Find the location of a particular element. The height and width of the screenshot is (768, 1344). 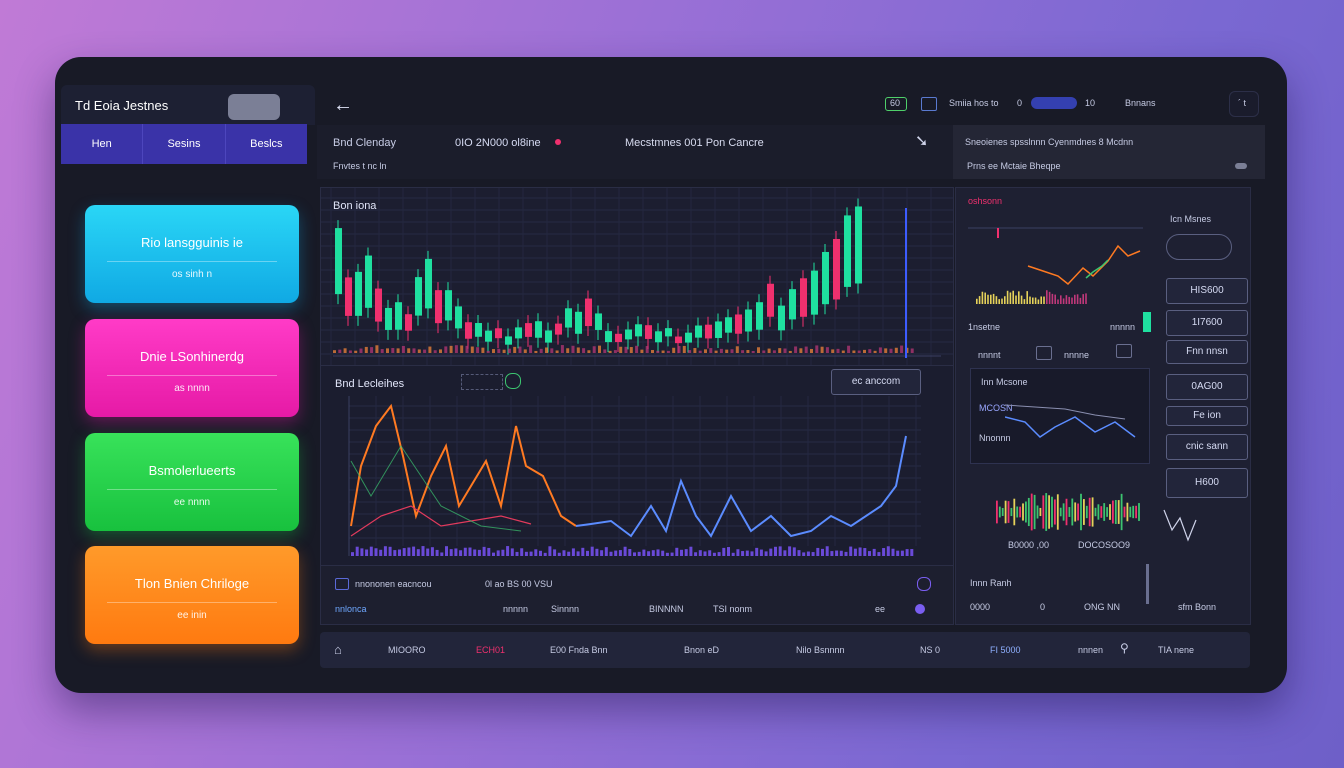

home-icon: ⌂ is located at coordinates (338, 649).